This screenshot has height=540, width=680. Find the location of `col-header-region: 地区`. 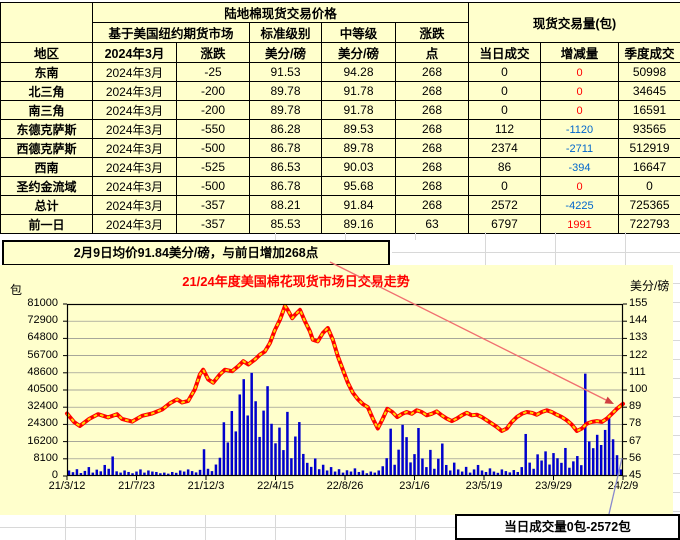

col-header-region: 地区 is located at coordinates (46, 52).